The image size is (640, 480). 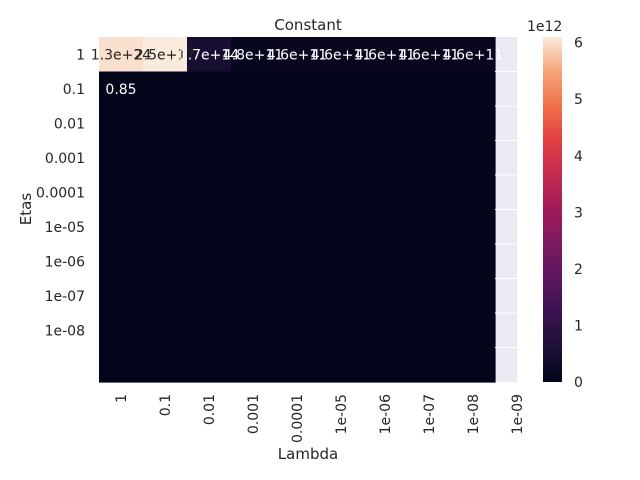 I want to click on y-tick-labels: 1 0.1 0.01 0.001 0.0001 1e-05 1e-06 1e-07 1e-08, so click(x=60, y=193).